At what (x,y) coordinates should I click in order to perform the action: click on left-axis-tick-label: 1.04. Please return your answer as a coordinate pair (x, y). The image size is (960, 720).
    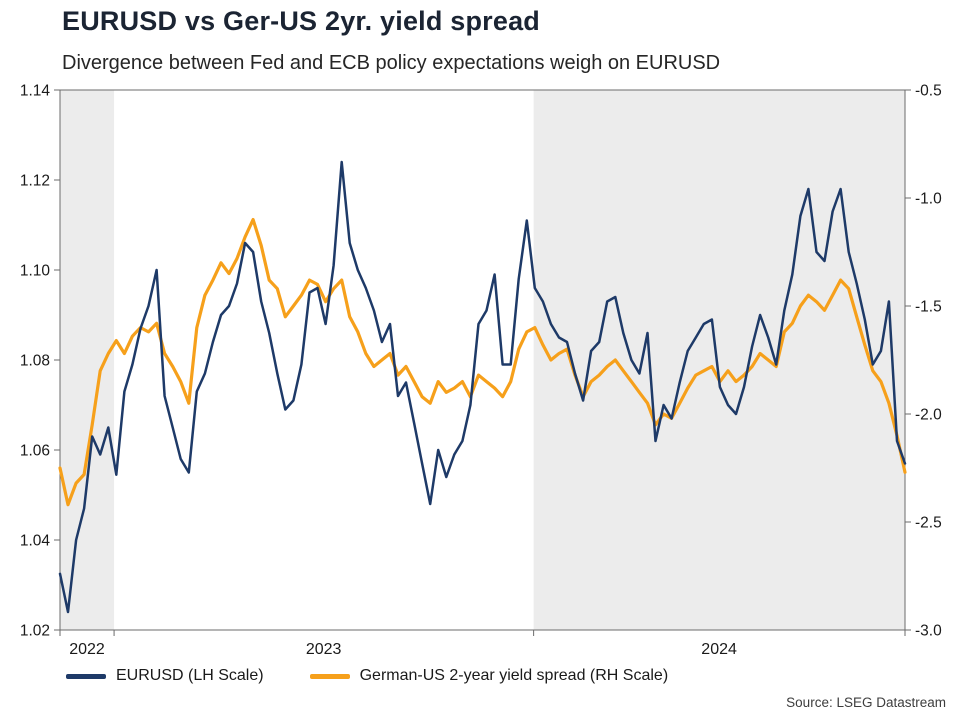
    Looking at the image, I should click on (35, 541).